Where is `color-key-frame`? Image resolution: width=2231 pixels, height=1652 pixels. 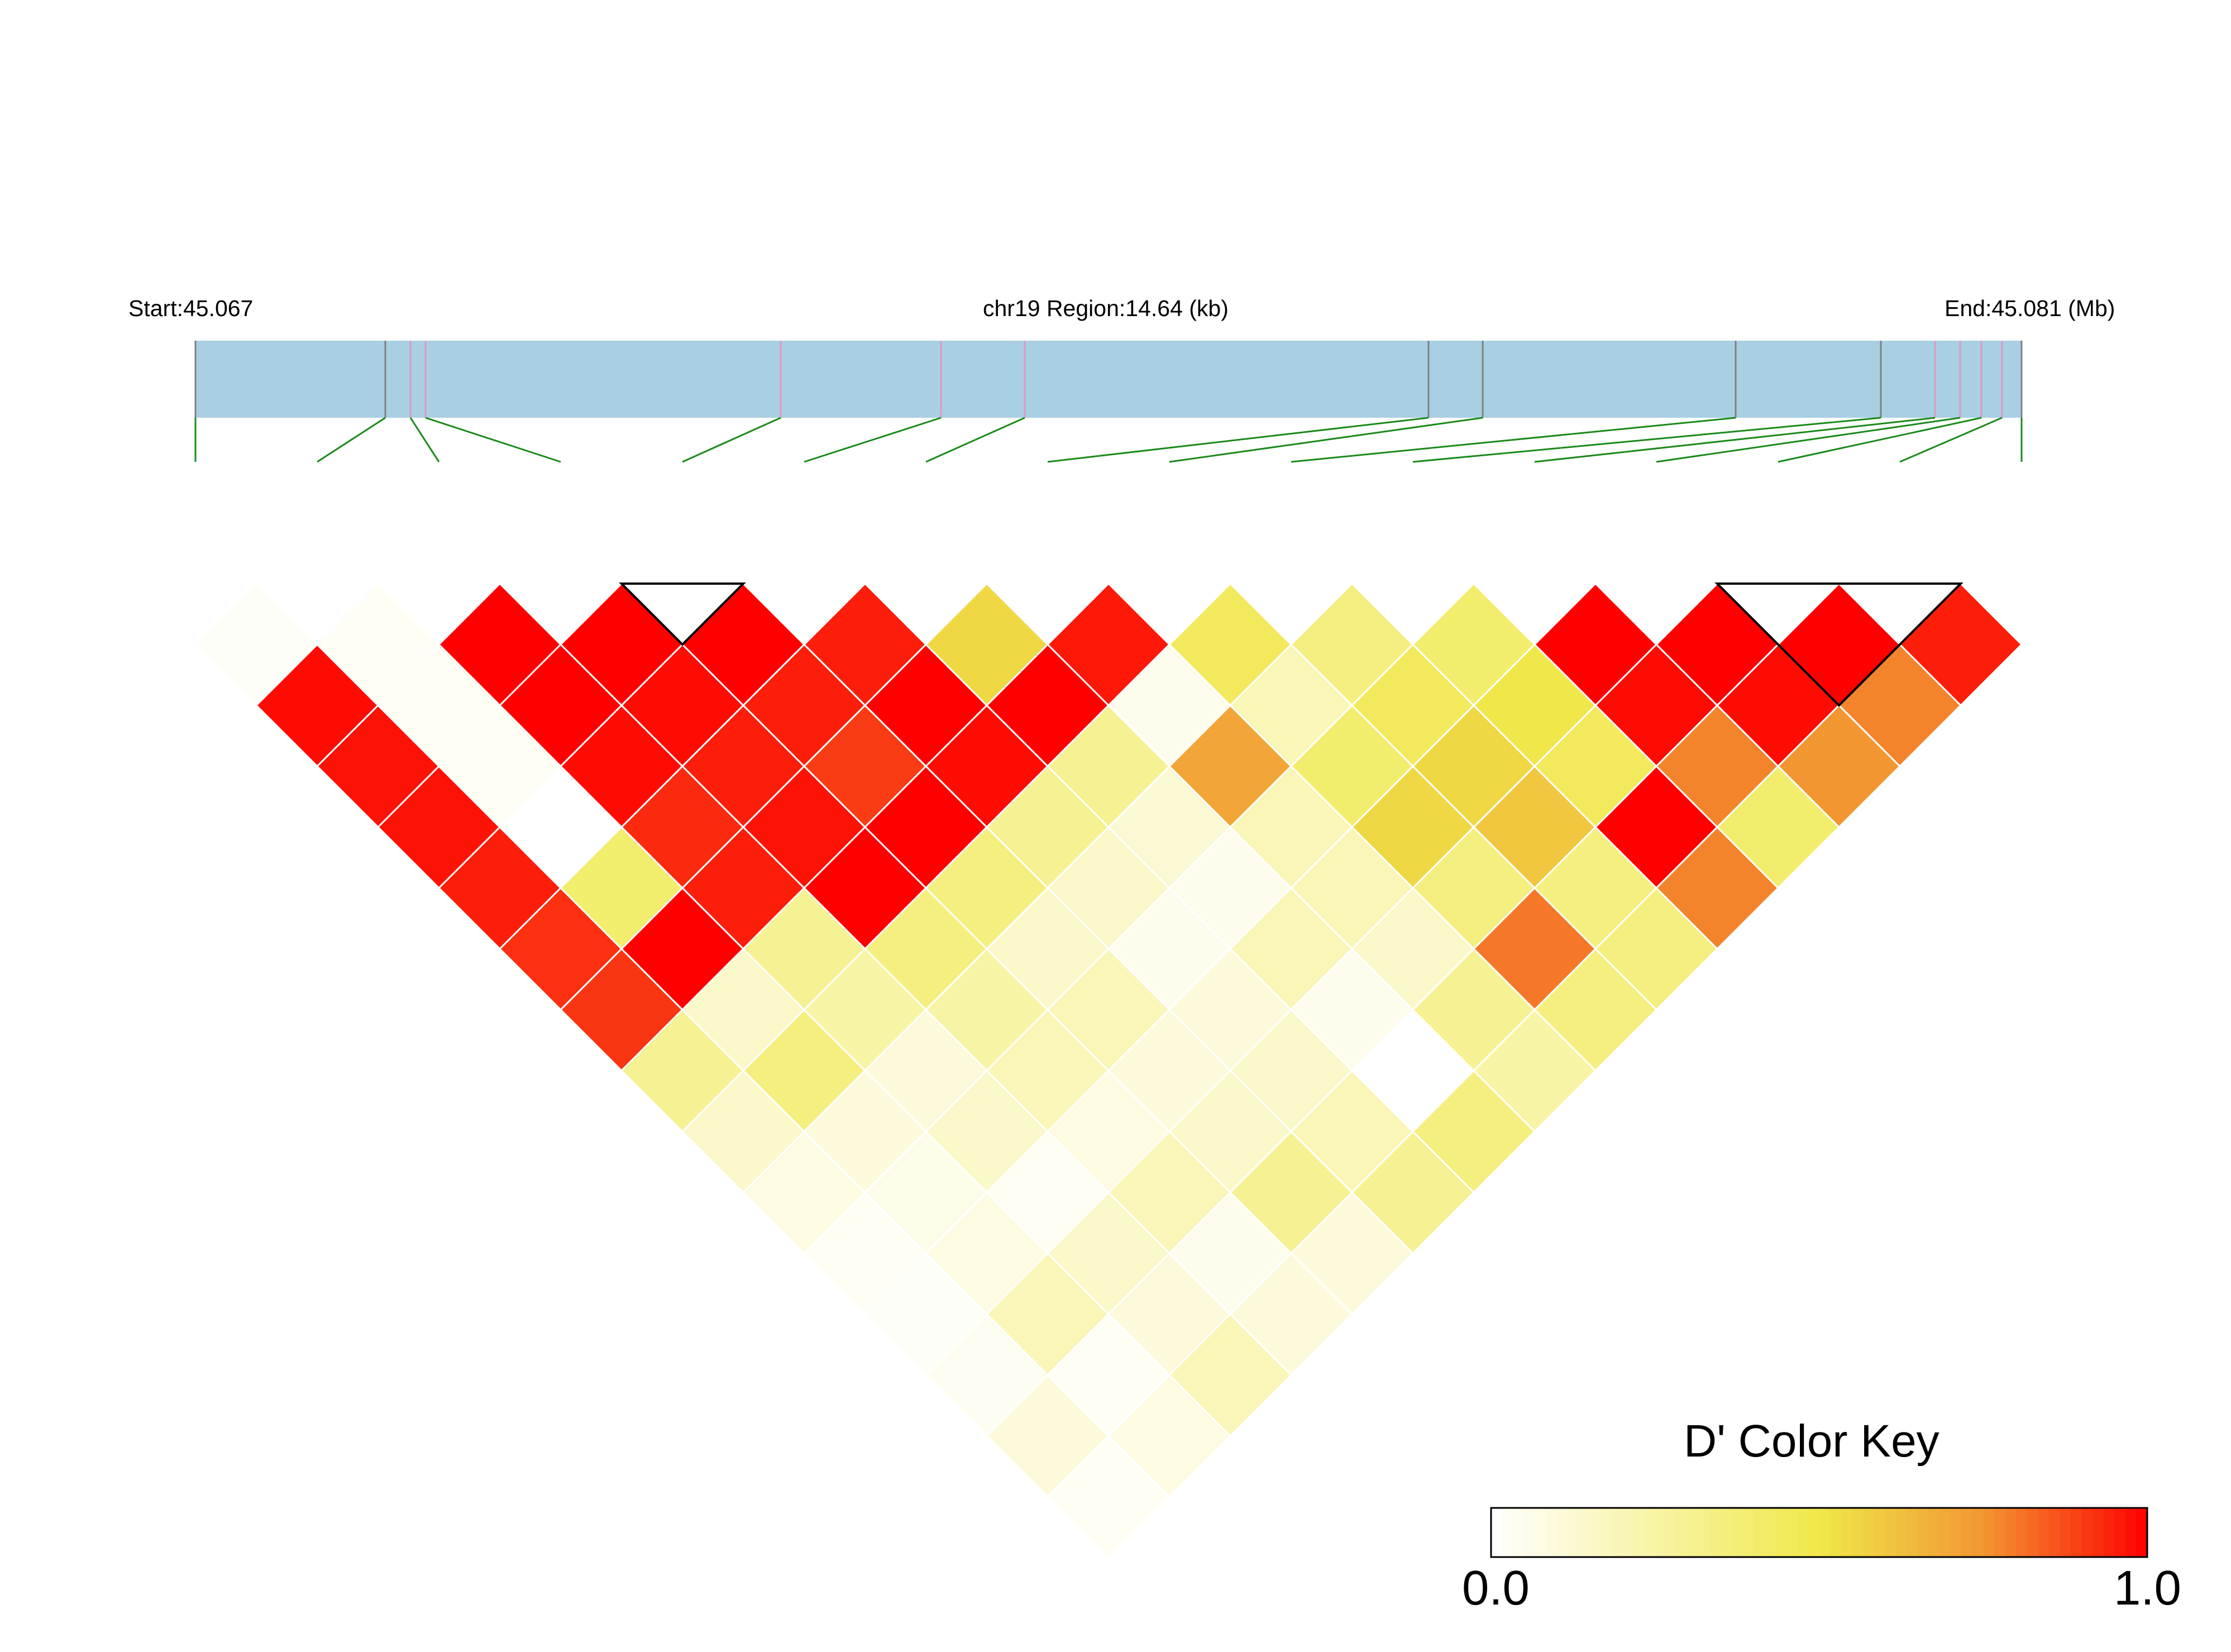
color-key-frame is located at coordinates (1819, 1532).